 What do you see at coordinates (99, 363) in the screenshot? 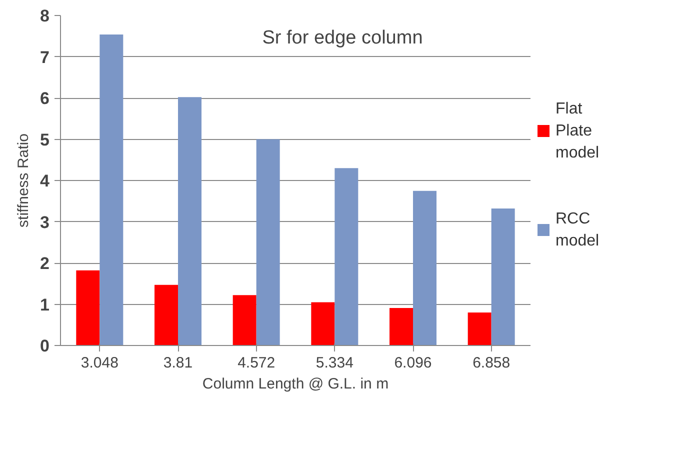
I see `x-tick-label: 3.048` at bounding box center [99, 363].